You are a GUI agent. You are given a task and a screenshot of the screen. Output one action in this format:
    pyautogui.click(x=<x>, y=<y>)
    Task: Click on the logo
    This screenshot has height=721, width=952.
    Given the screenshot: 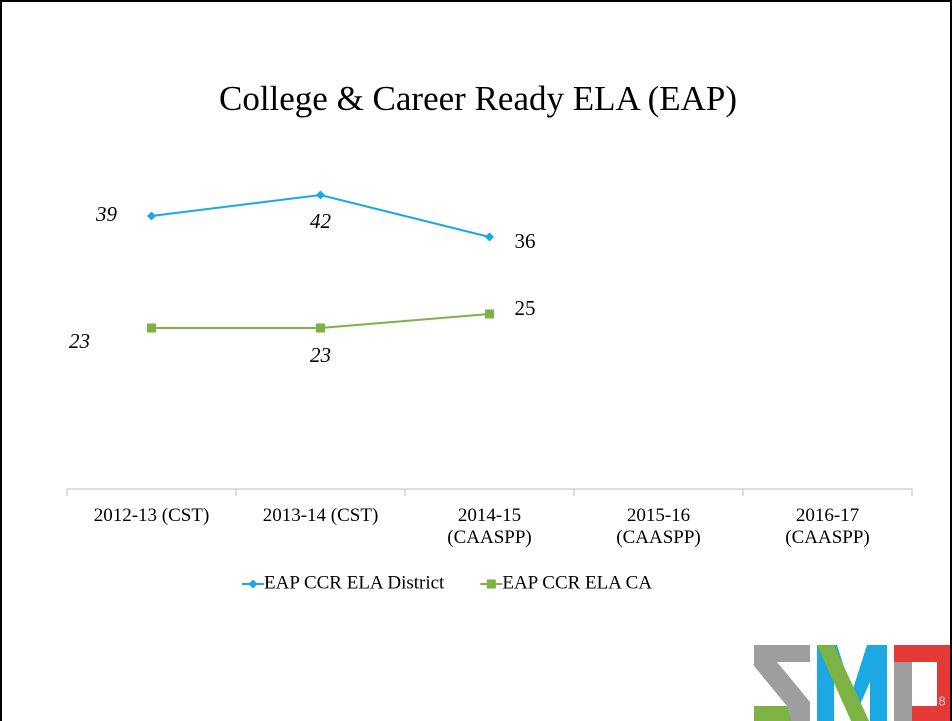 What is the action you would take?
    pyautogui.click(x=852, y=683)
    